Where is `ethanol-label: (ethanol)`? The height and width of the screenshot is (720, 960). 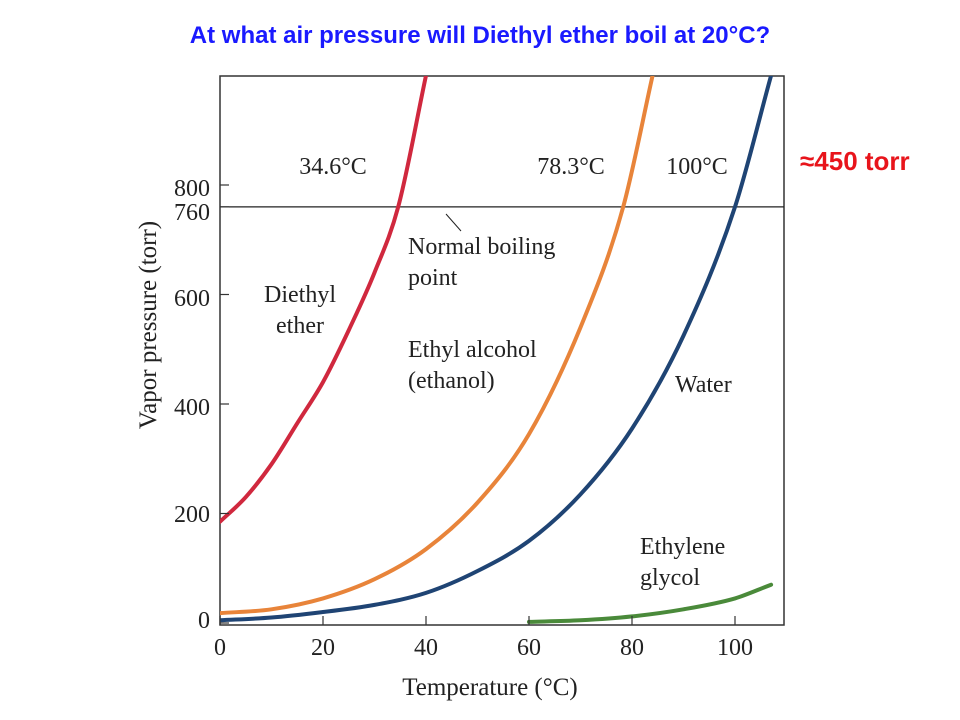
ethanol-label: (ethanol) is located at coordinates (451, 381).